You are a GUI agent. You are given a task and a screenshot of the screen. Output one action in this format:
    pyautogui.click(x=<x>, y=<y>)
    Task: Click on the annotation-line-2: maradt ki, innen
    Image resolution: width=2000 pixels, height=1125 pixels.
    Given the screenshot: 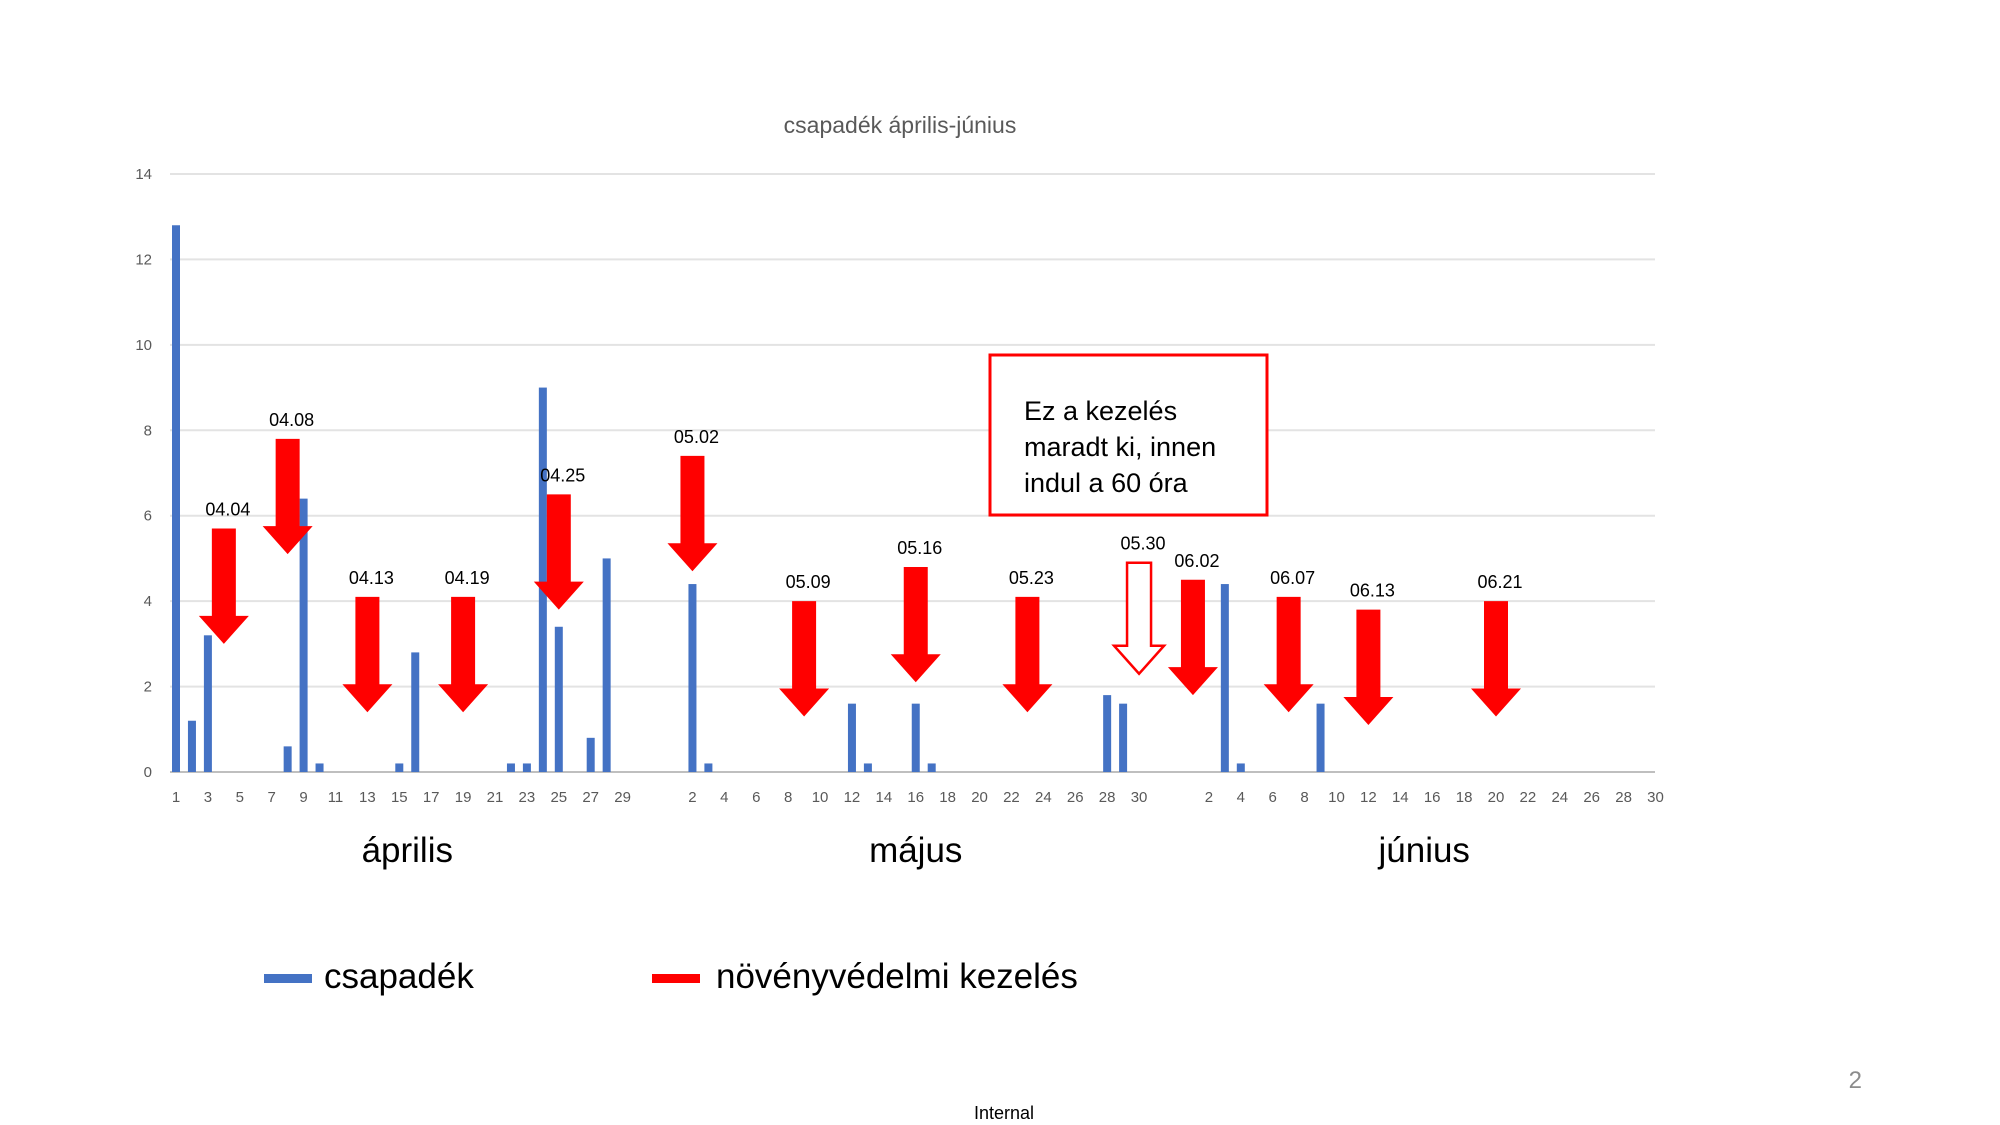 What is the action you would take?
    pyautogui.click(x=1120, y=447)
    